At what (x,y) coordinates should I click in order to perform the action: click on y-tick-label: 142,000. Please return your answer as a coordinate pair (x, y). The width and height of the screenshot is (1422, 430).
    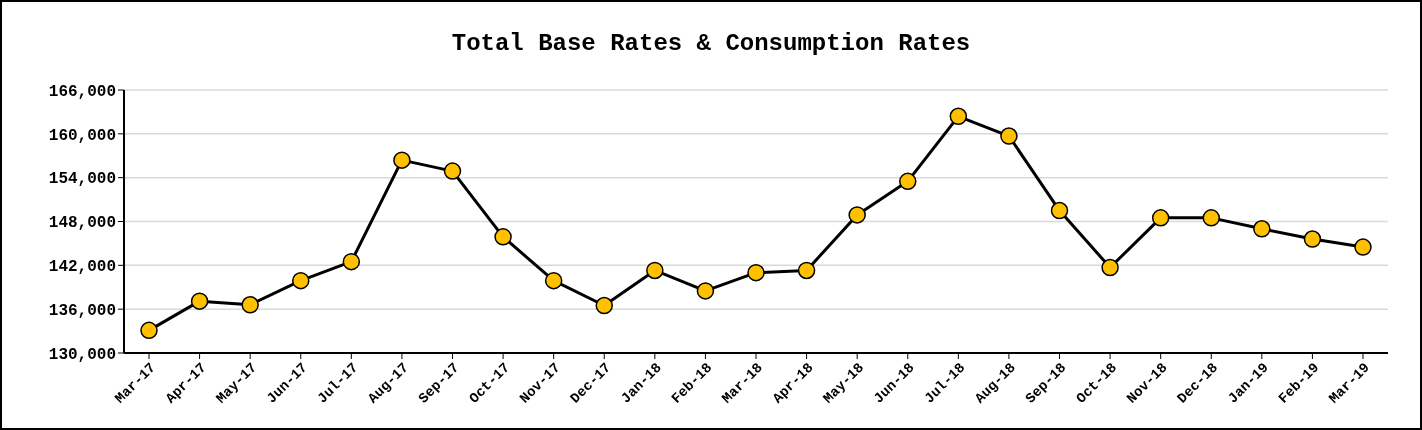
    Looking at the image, I should click on (82, 267).